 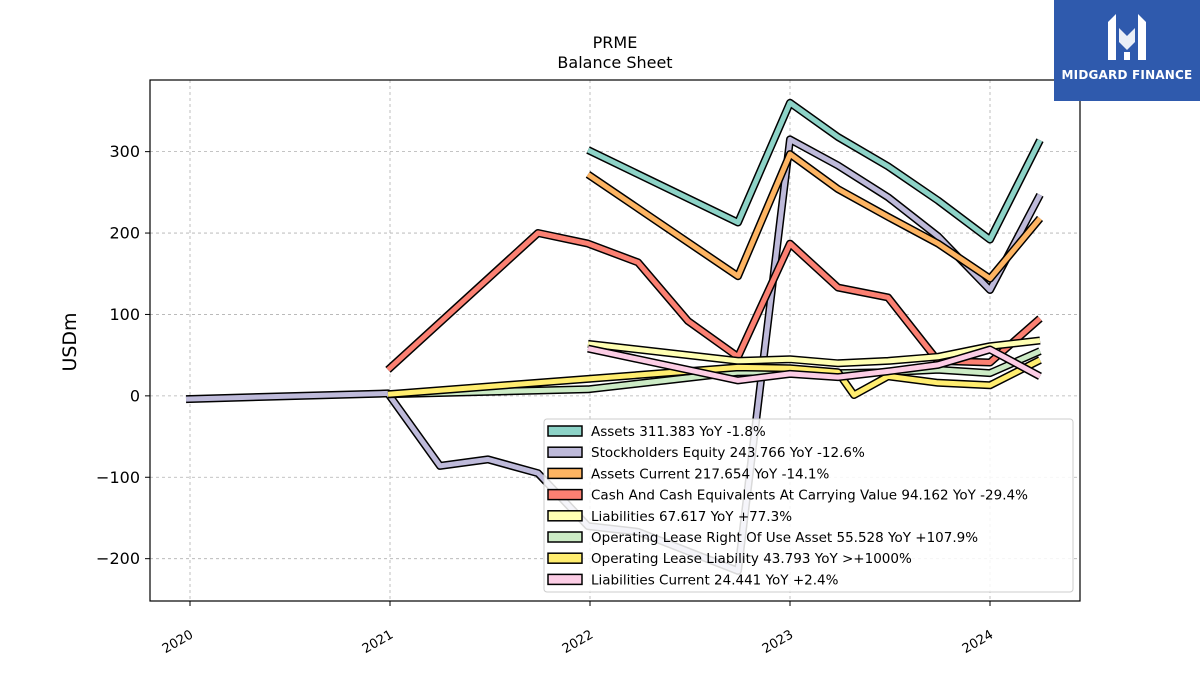 I want to click on series-operating-lease-liability, so click(x=714, y=377).